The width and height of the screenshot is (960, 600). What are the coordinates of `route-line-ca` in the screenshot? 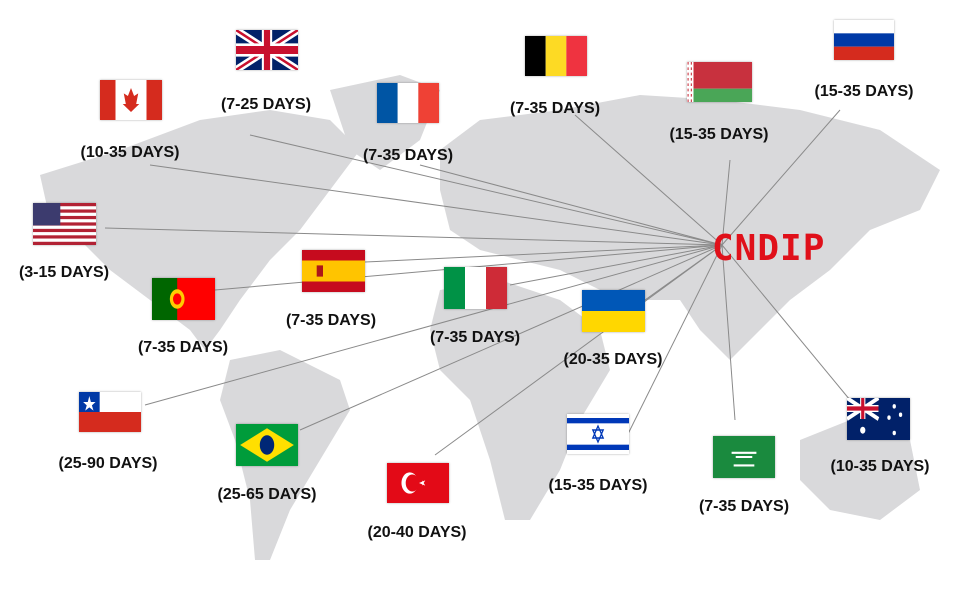 It's located at (436, 205).